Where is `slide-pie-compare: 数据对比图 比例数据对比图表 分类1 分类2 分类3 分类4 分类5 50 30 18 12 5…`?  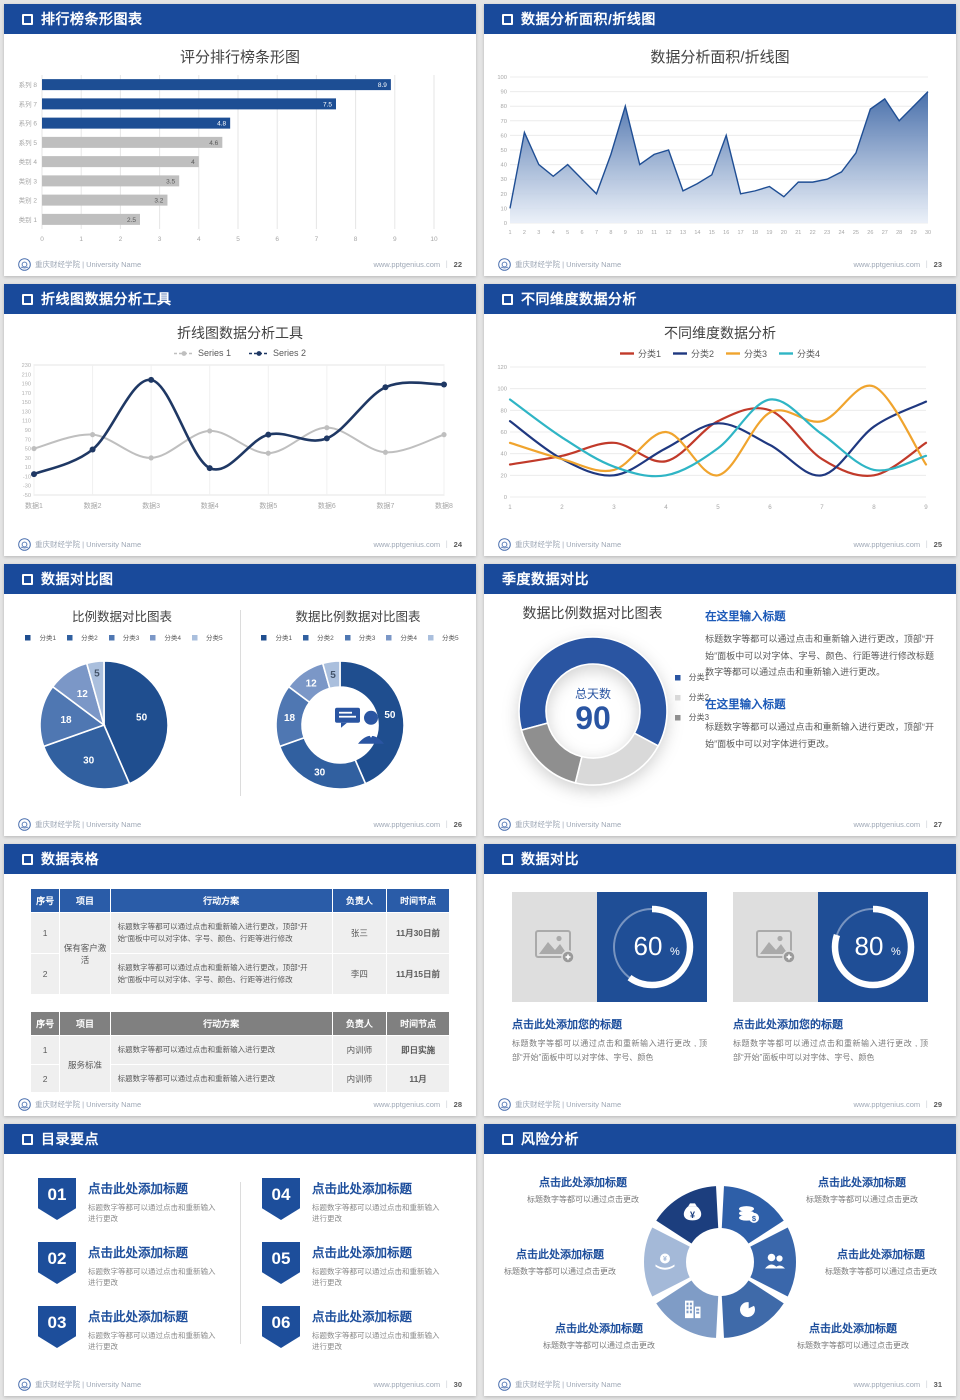
slide-pie-compare: 数据对比图 比例数据对比图表 分类1 分类2 分类3 分类4 分类5 50 30 18 12 5… is located at coordinates (240, 700).